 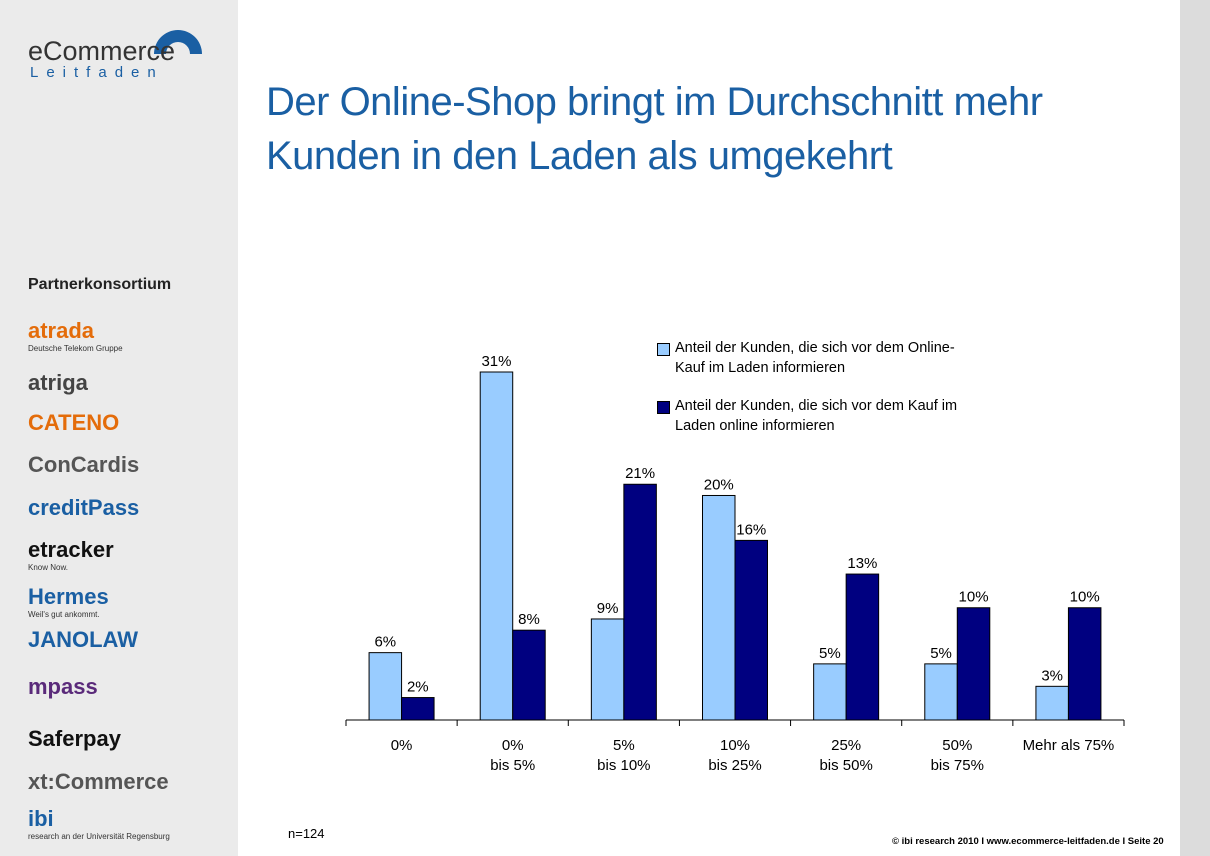 I want to click on partner-logo: atrada Deutsche Telekom Gruppe, so click(x=75, y=335).